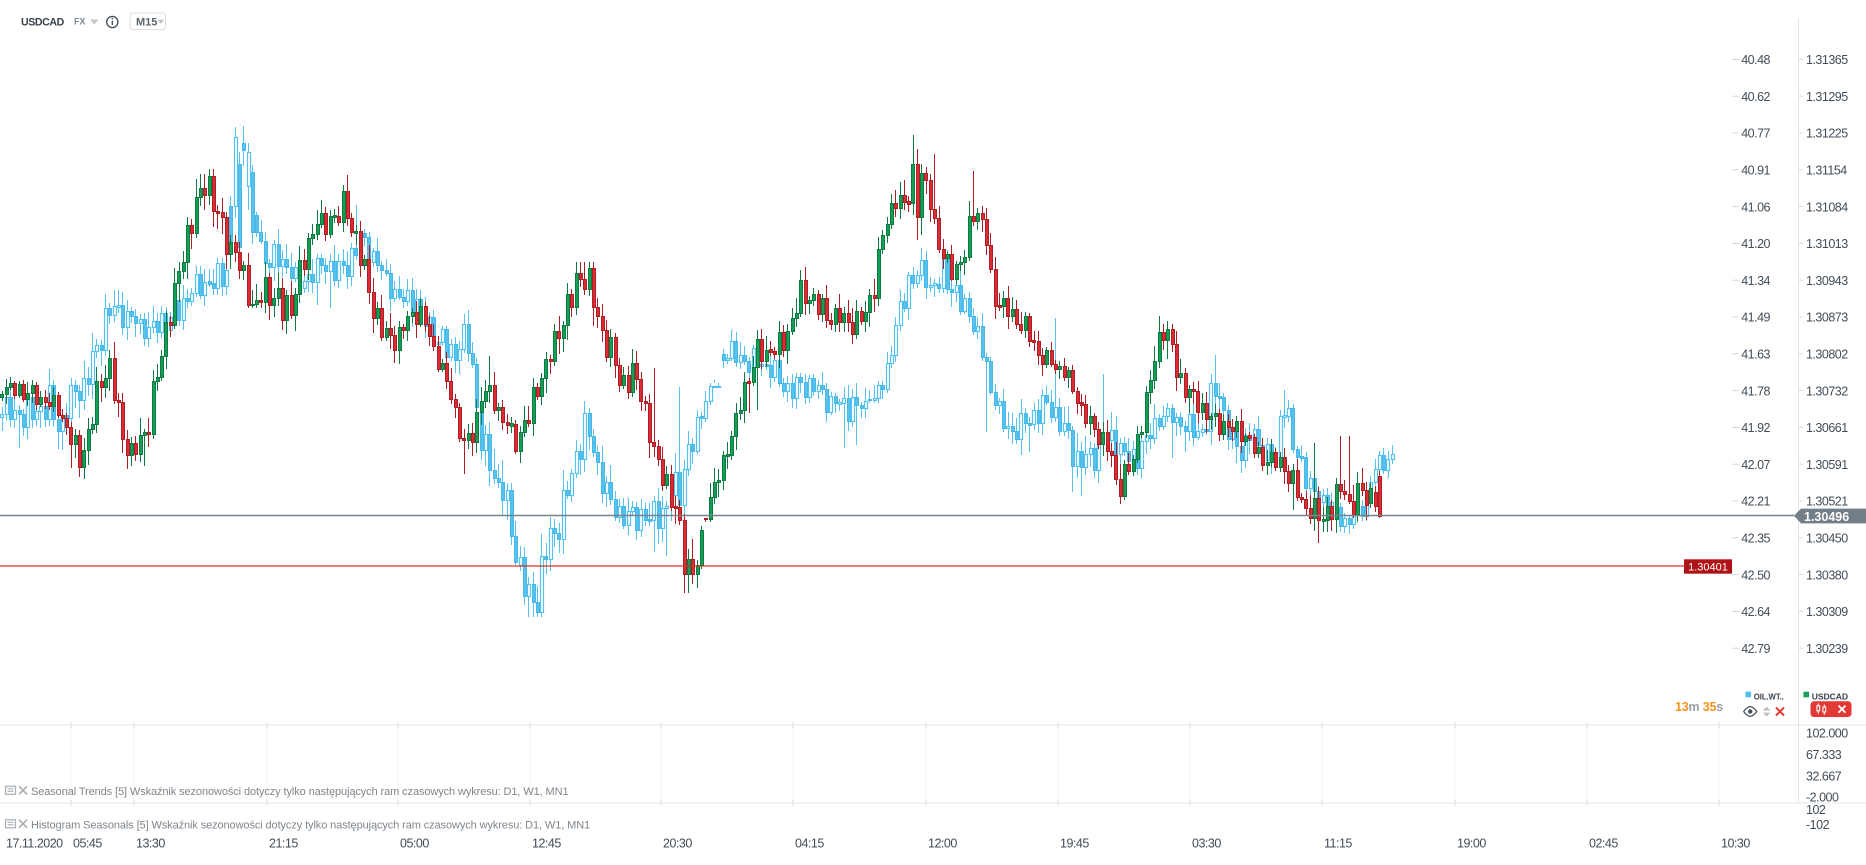 The height and width of the screenshot is (865, 1866). I want to click on svg-text: 41.20, so click(1755, 244).